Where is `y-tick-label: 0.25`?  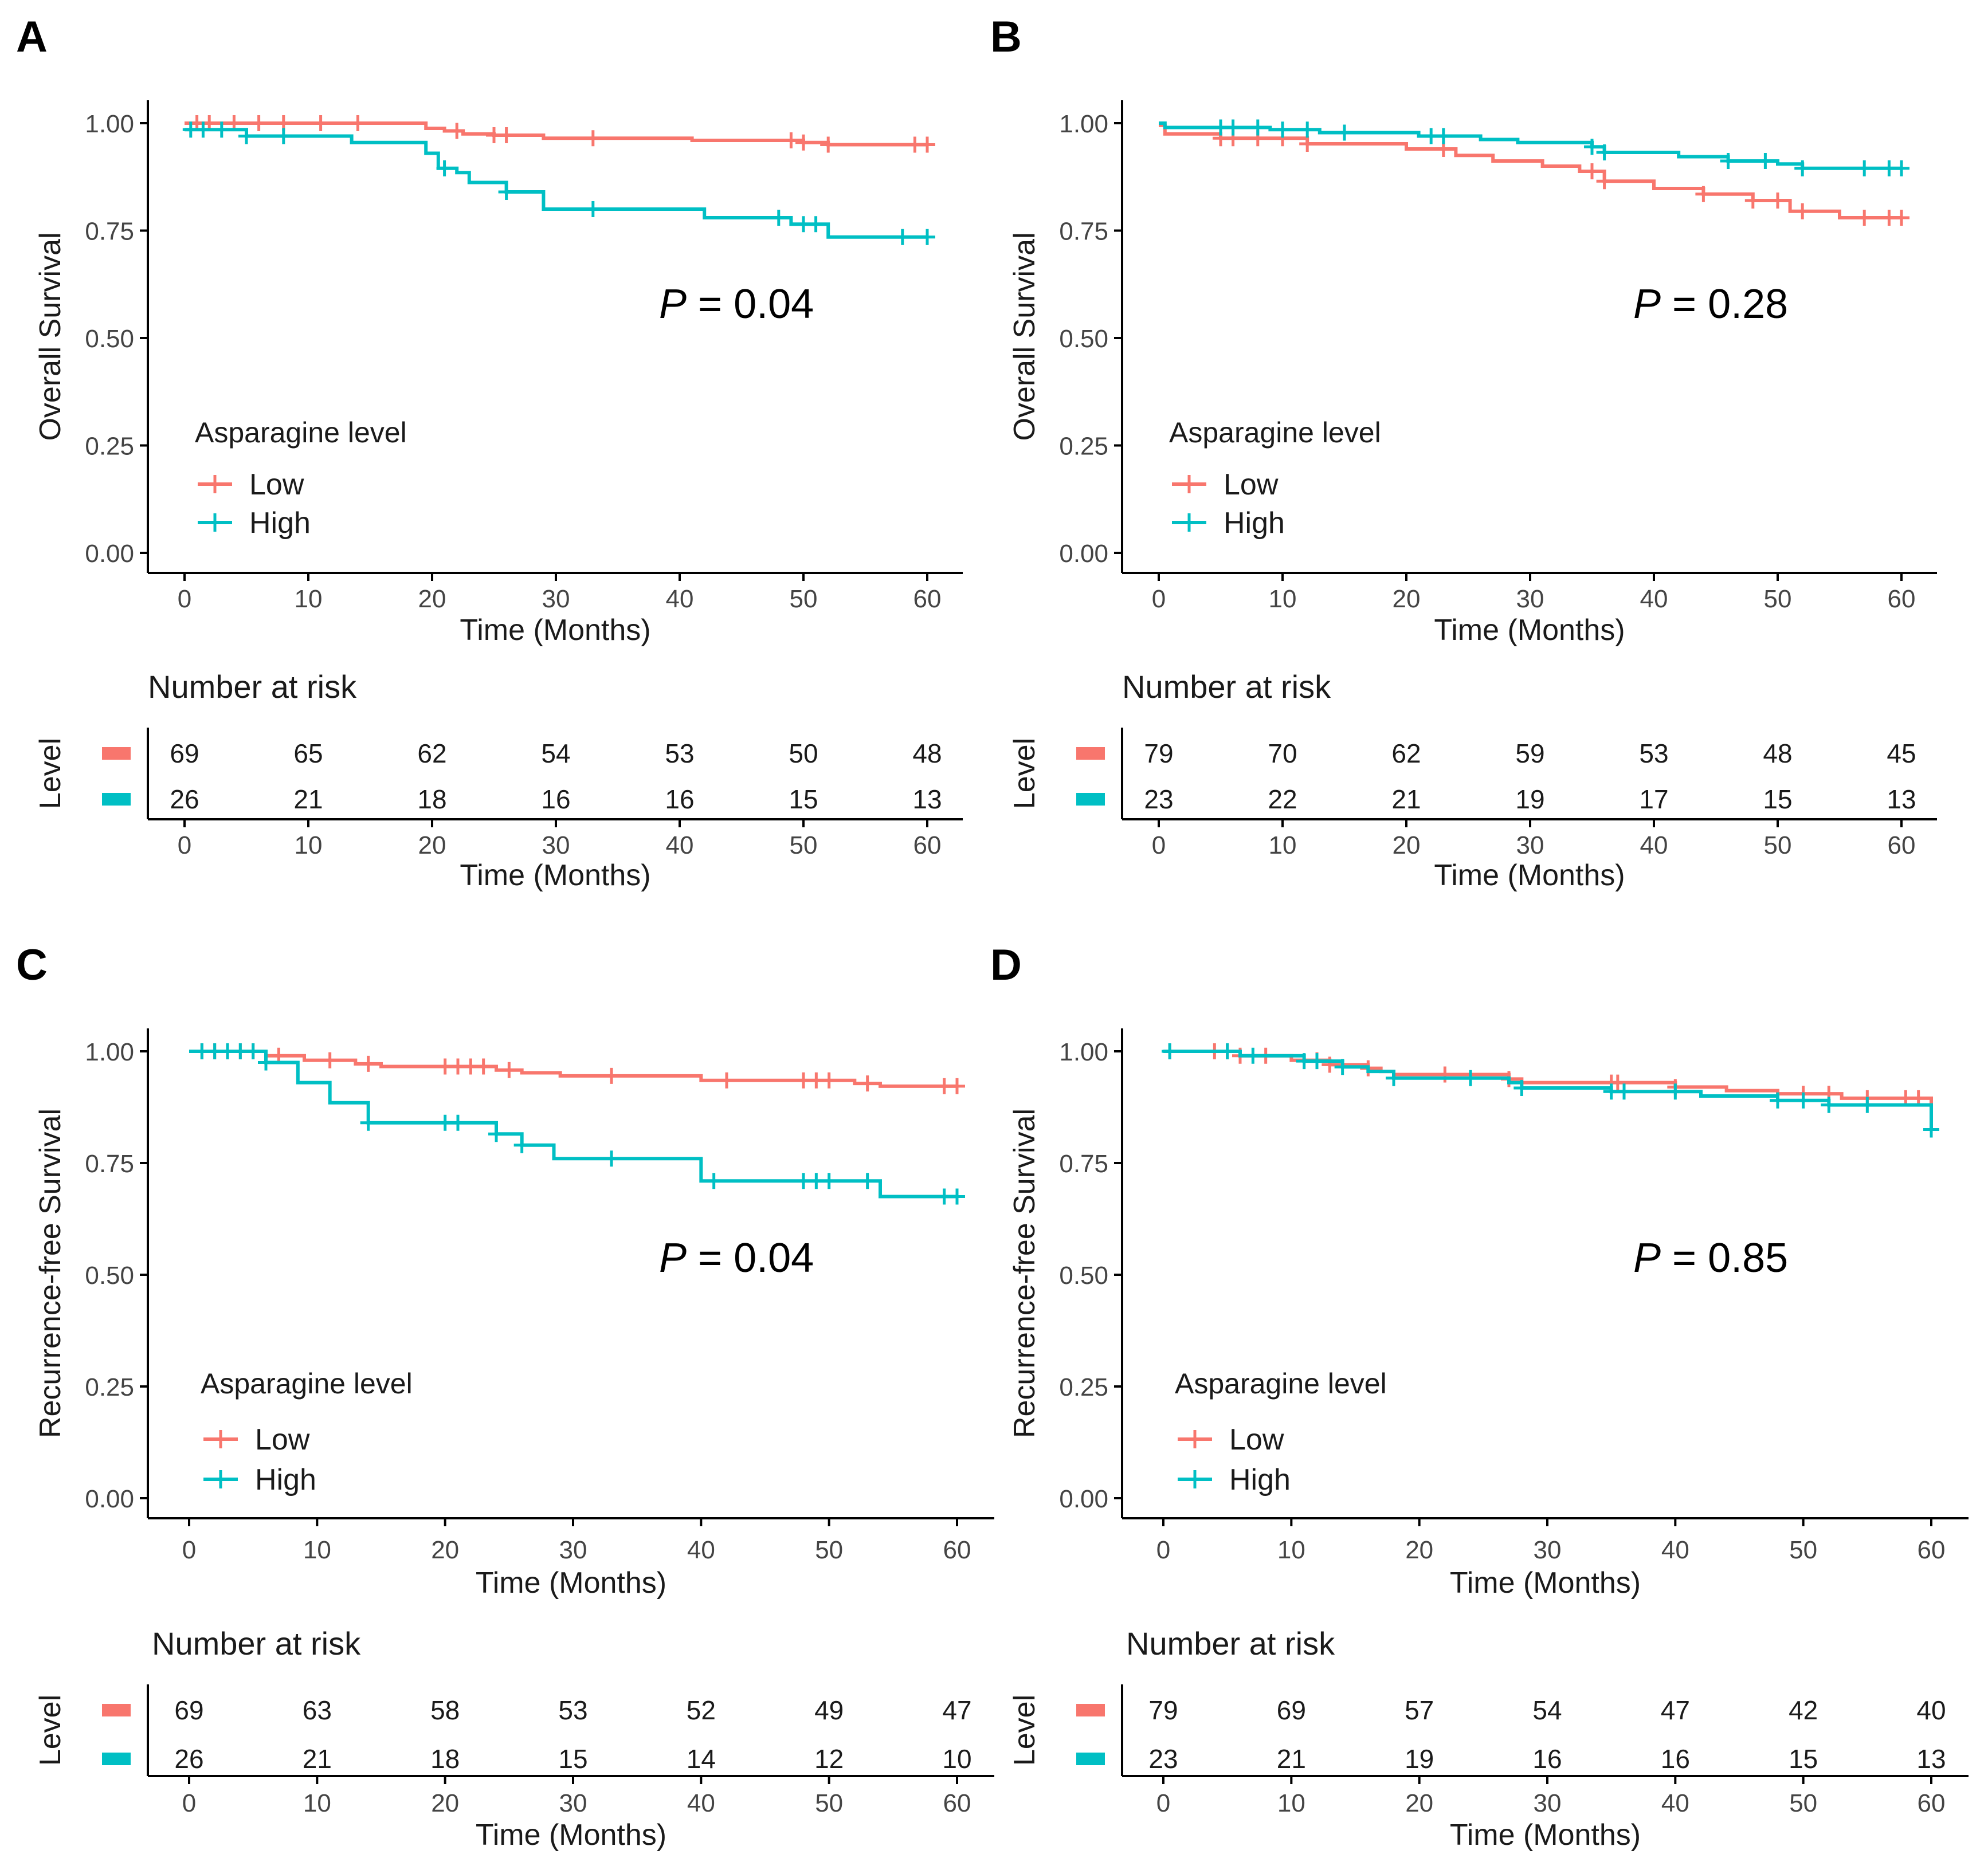 y-tick-label: 0.25 is located at coordinates (109, 1387).